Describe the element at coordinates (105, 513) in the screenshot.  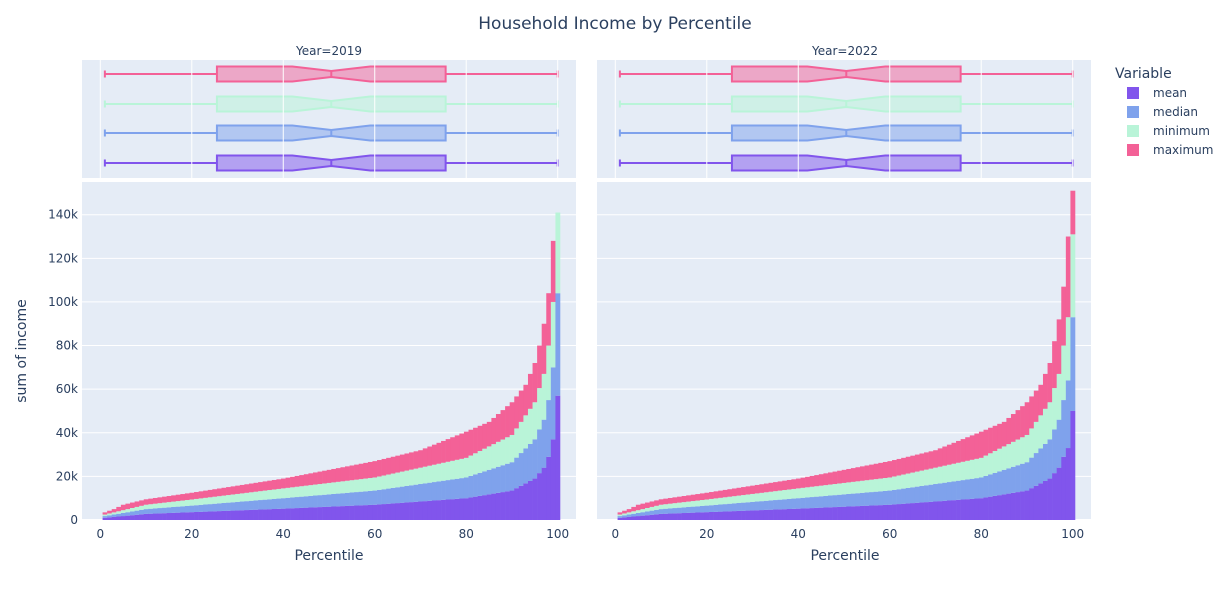
I see `bar-maximum-p1` at that location.